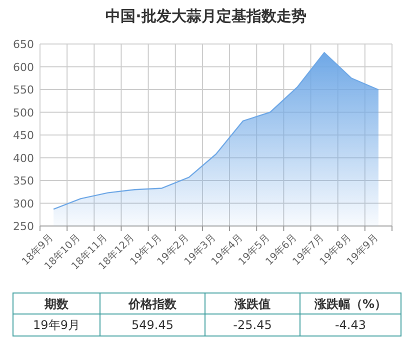  Describe the element at coordinates (23, 44) in the screenshot. I see `y-tick-label: 650` at that location.